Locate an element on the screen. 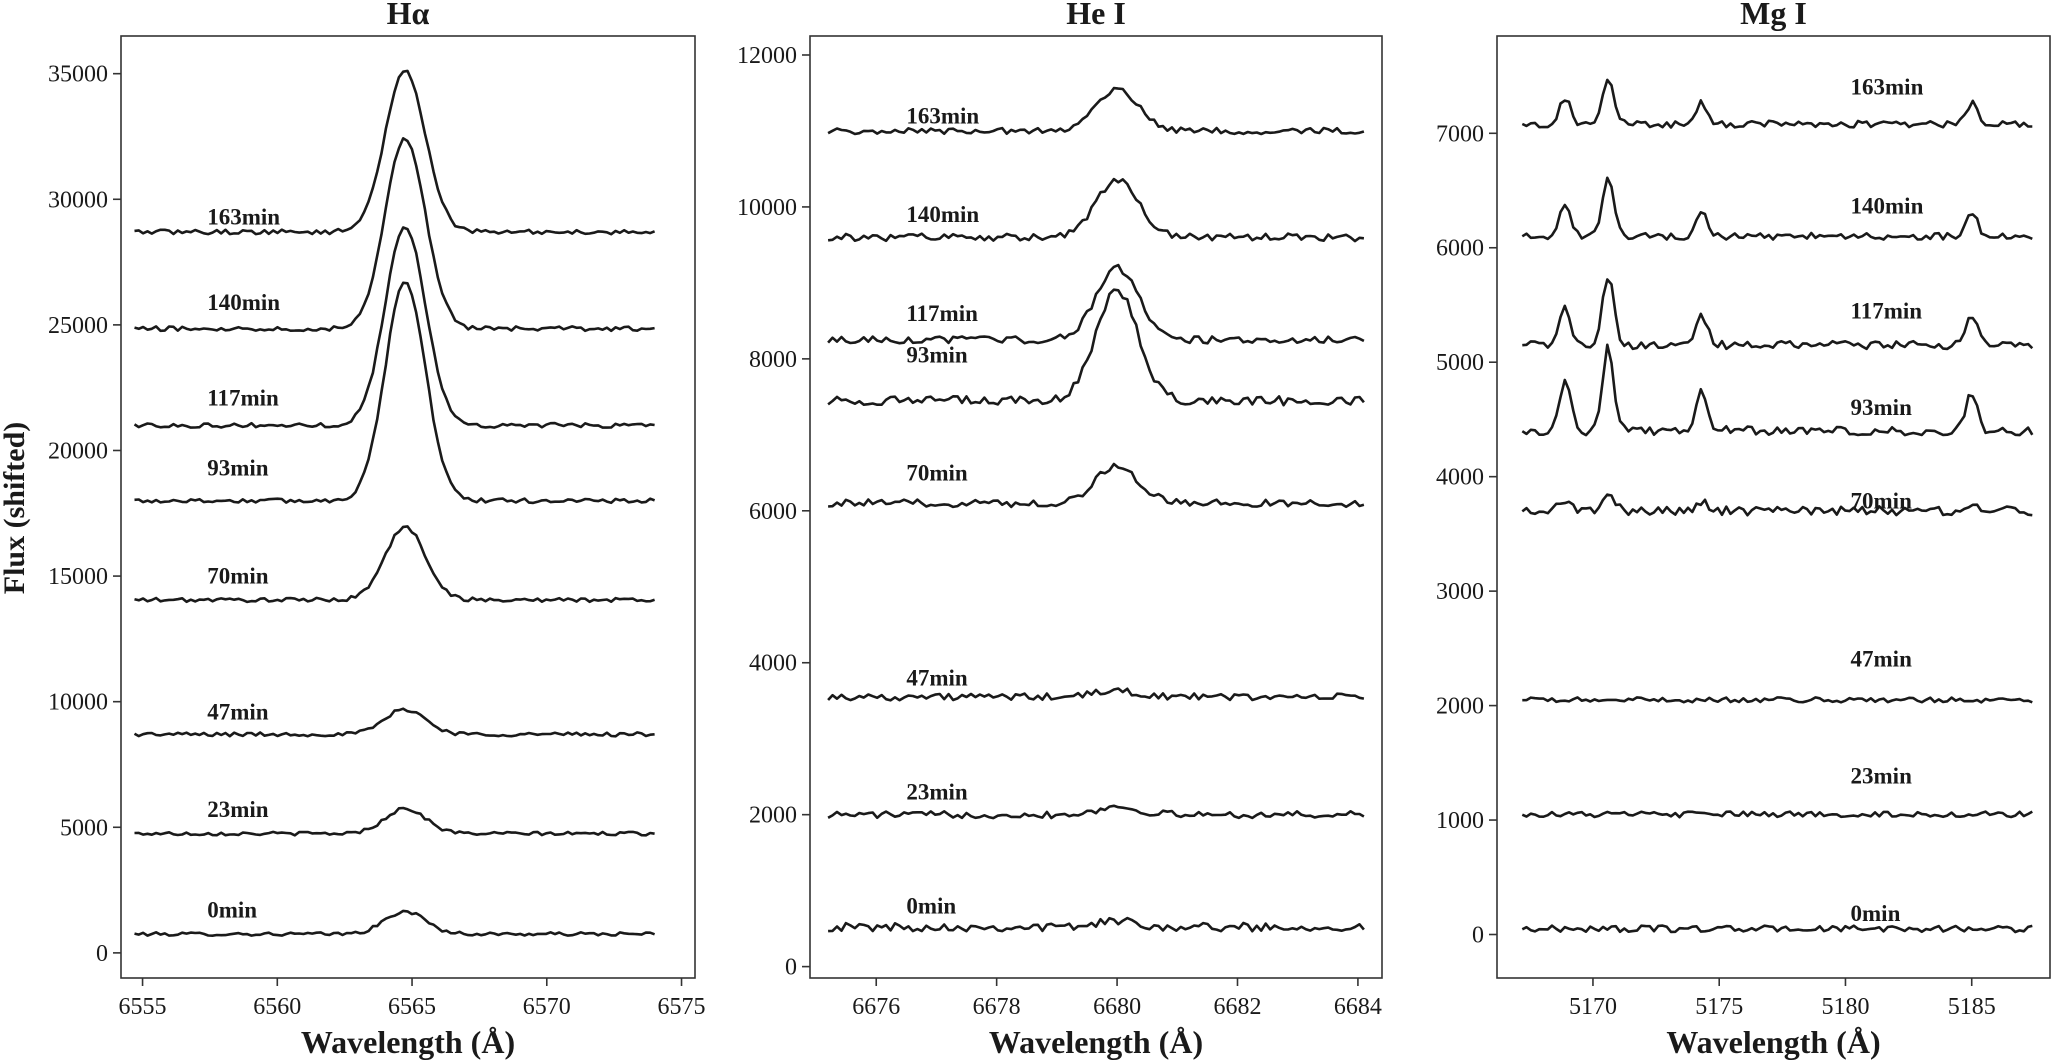 The height and width of the screenshot is (1062, 2070). x-tick-label: 6682 is located at coordinates (1237, 1007).